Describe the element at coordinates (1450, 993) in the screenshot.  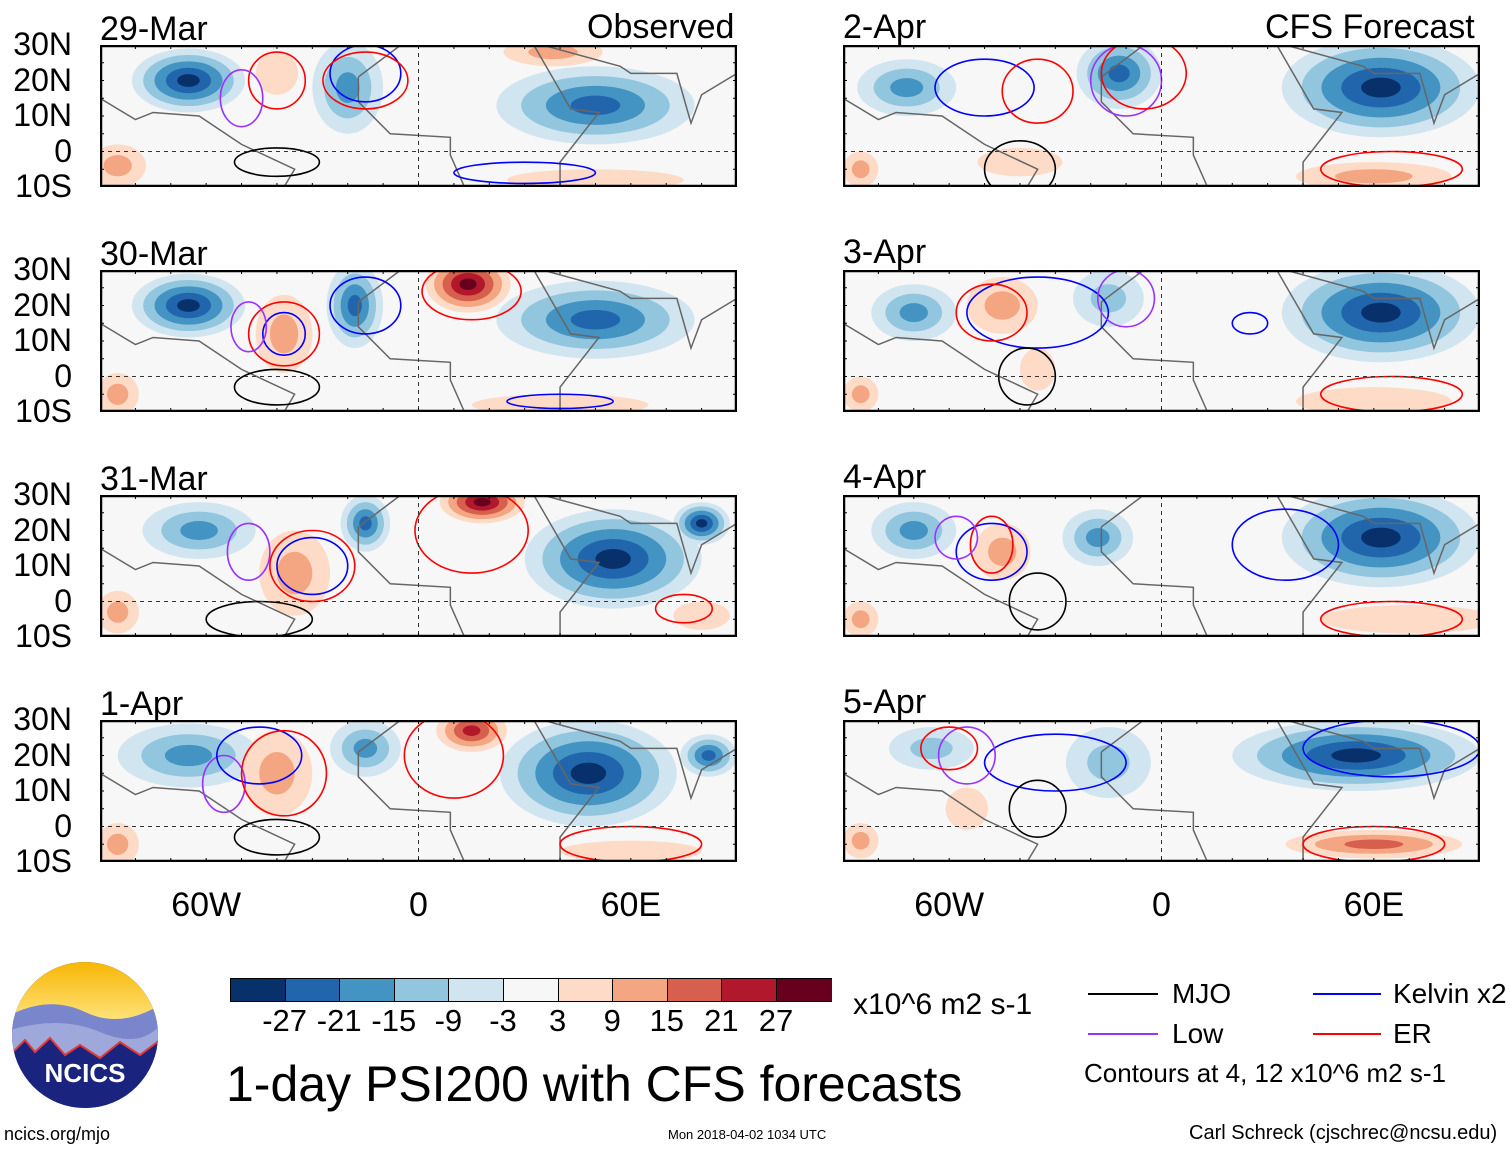
I see `legend-kelvin: Kelvin x2` at that location.